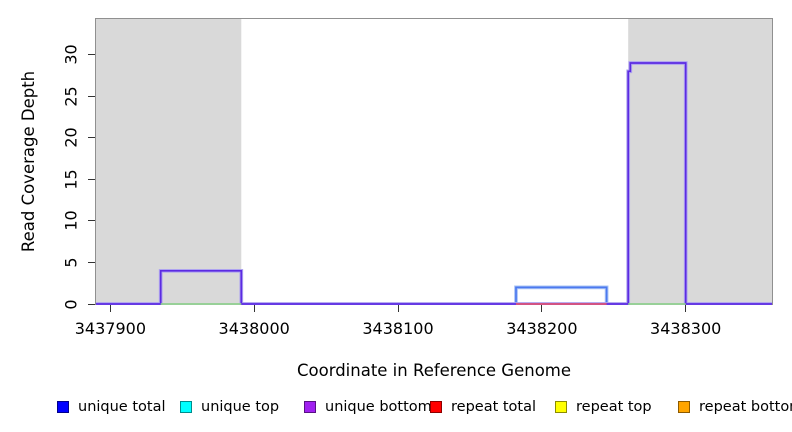 The height and width of the screenshot is (432, 792). I want to click on legend-swatch-repeat-total, so click(436, 407).